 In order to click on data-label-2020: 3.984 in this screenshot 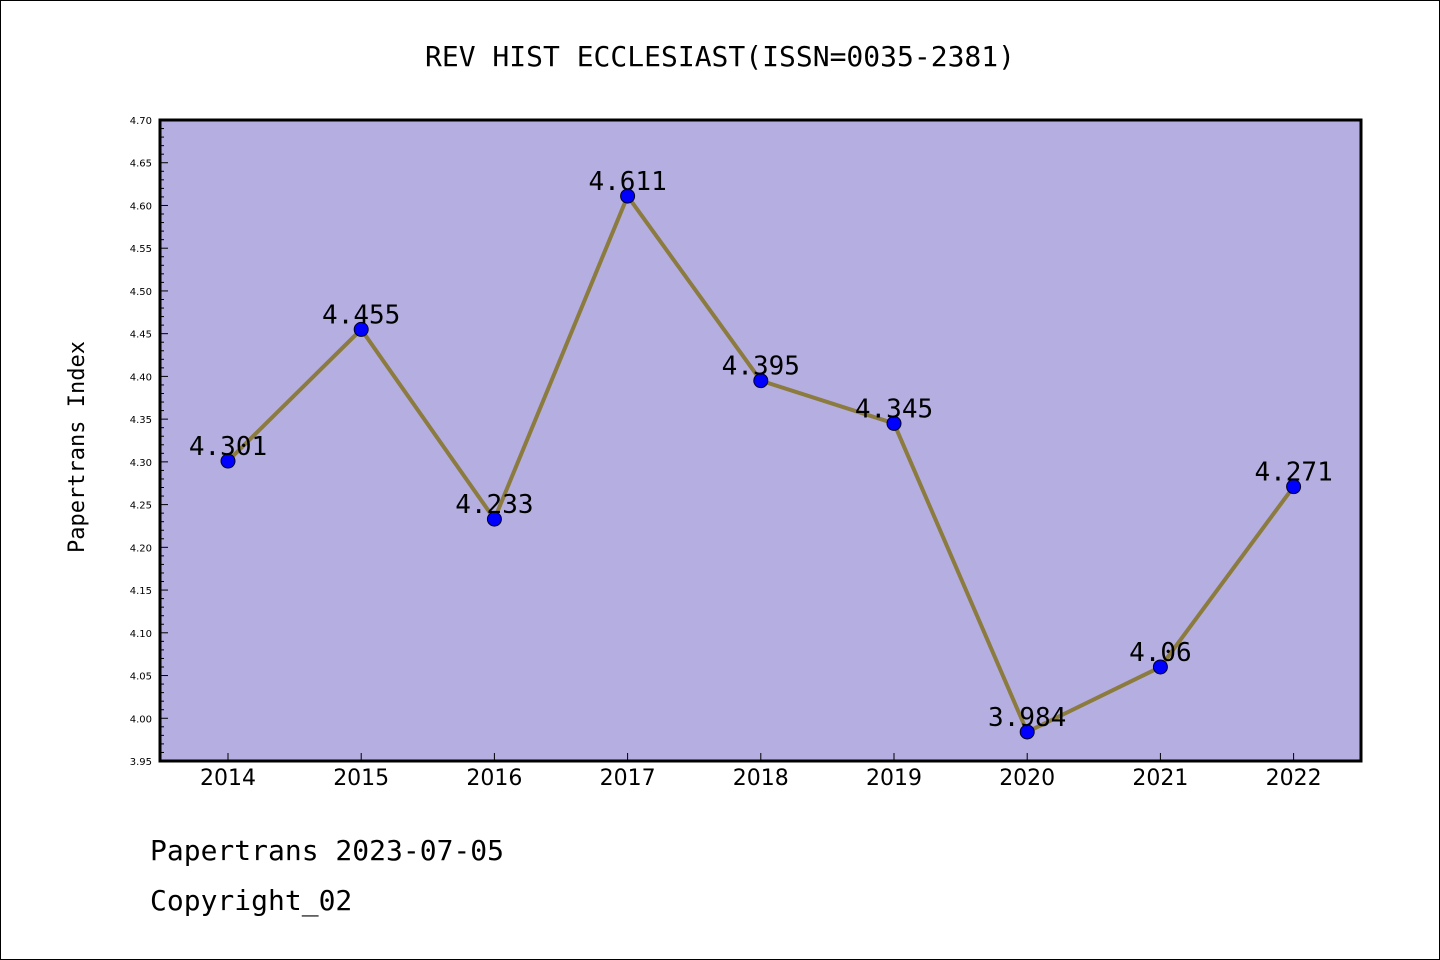, I will do `click(1027, 718)`.